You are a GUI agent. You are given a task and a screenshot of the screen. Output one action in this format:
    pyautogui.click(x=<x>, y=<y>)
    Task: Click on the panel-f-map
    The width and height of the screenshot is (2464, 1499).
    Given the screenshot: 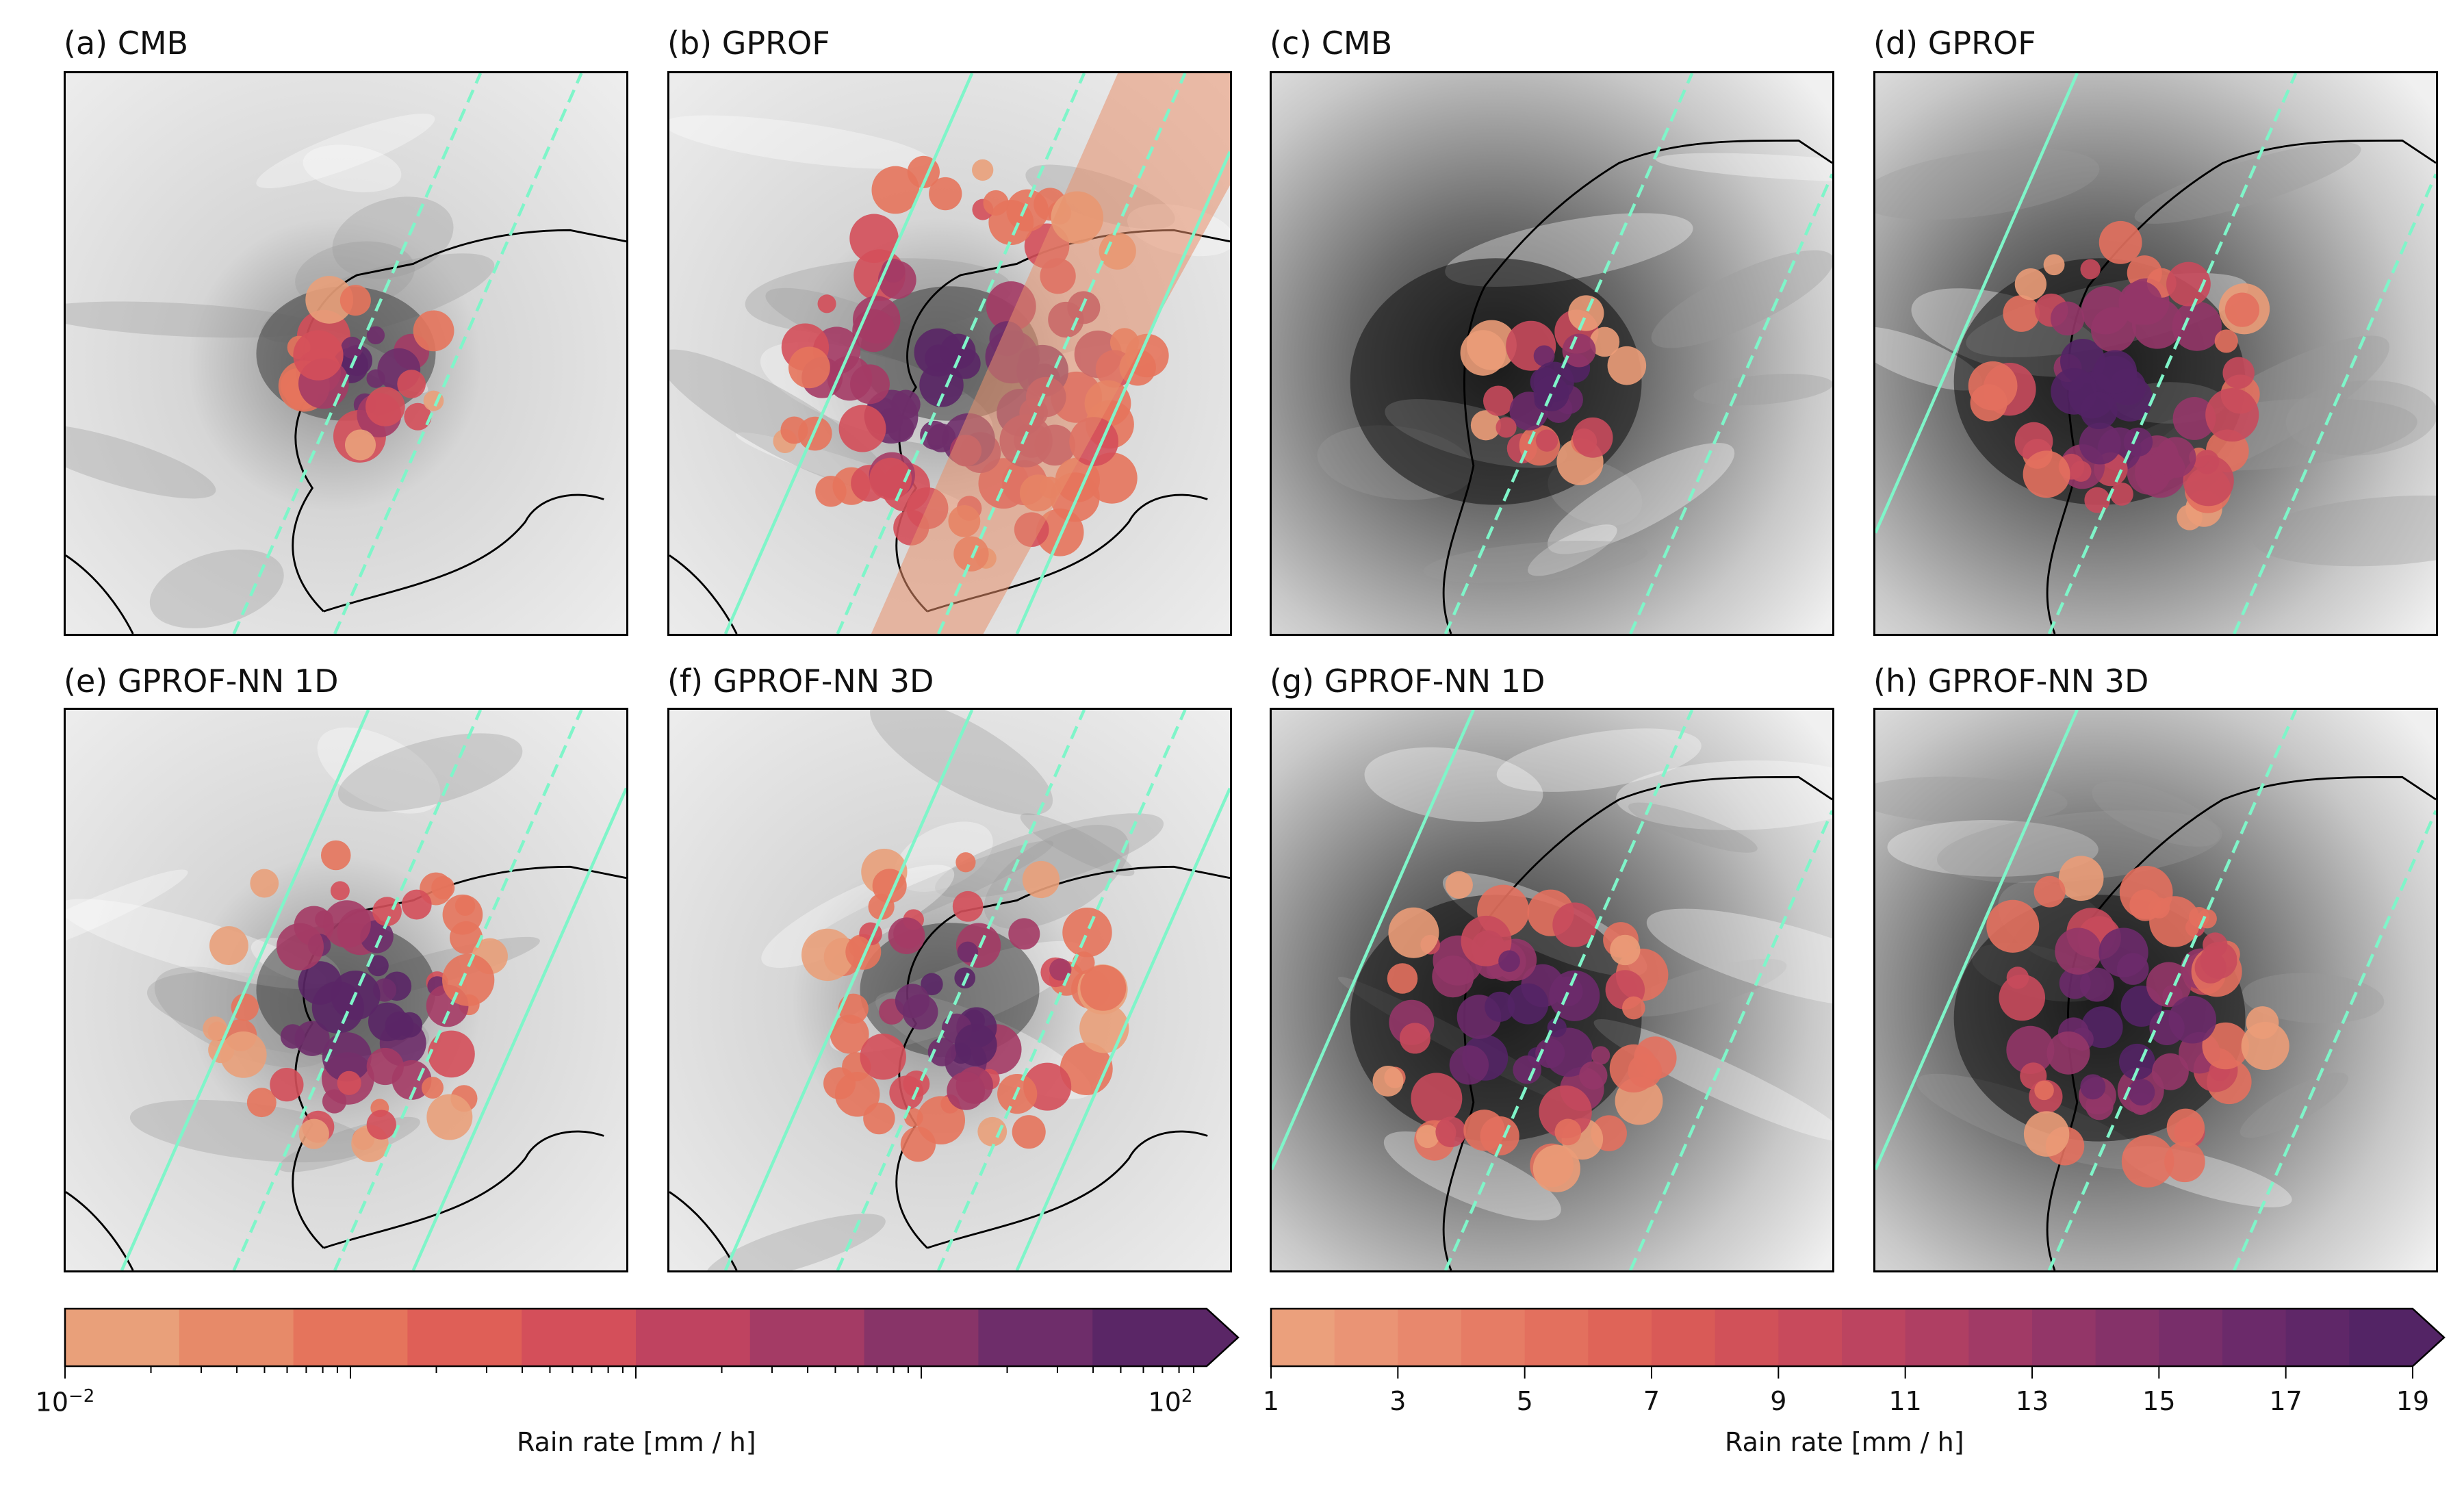 What is the action you would take?
    pyautogui.click(x=949, y=990)
    